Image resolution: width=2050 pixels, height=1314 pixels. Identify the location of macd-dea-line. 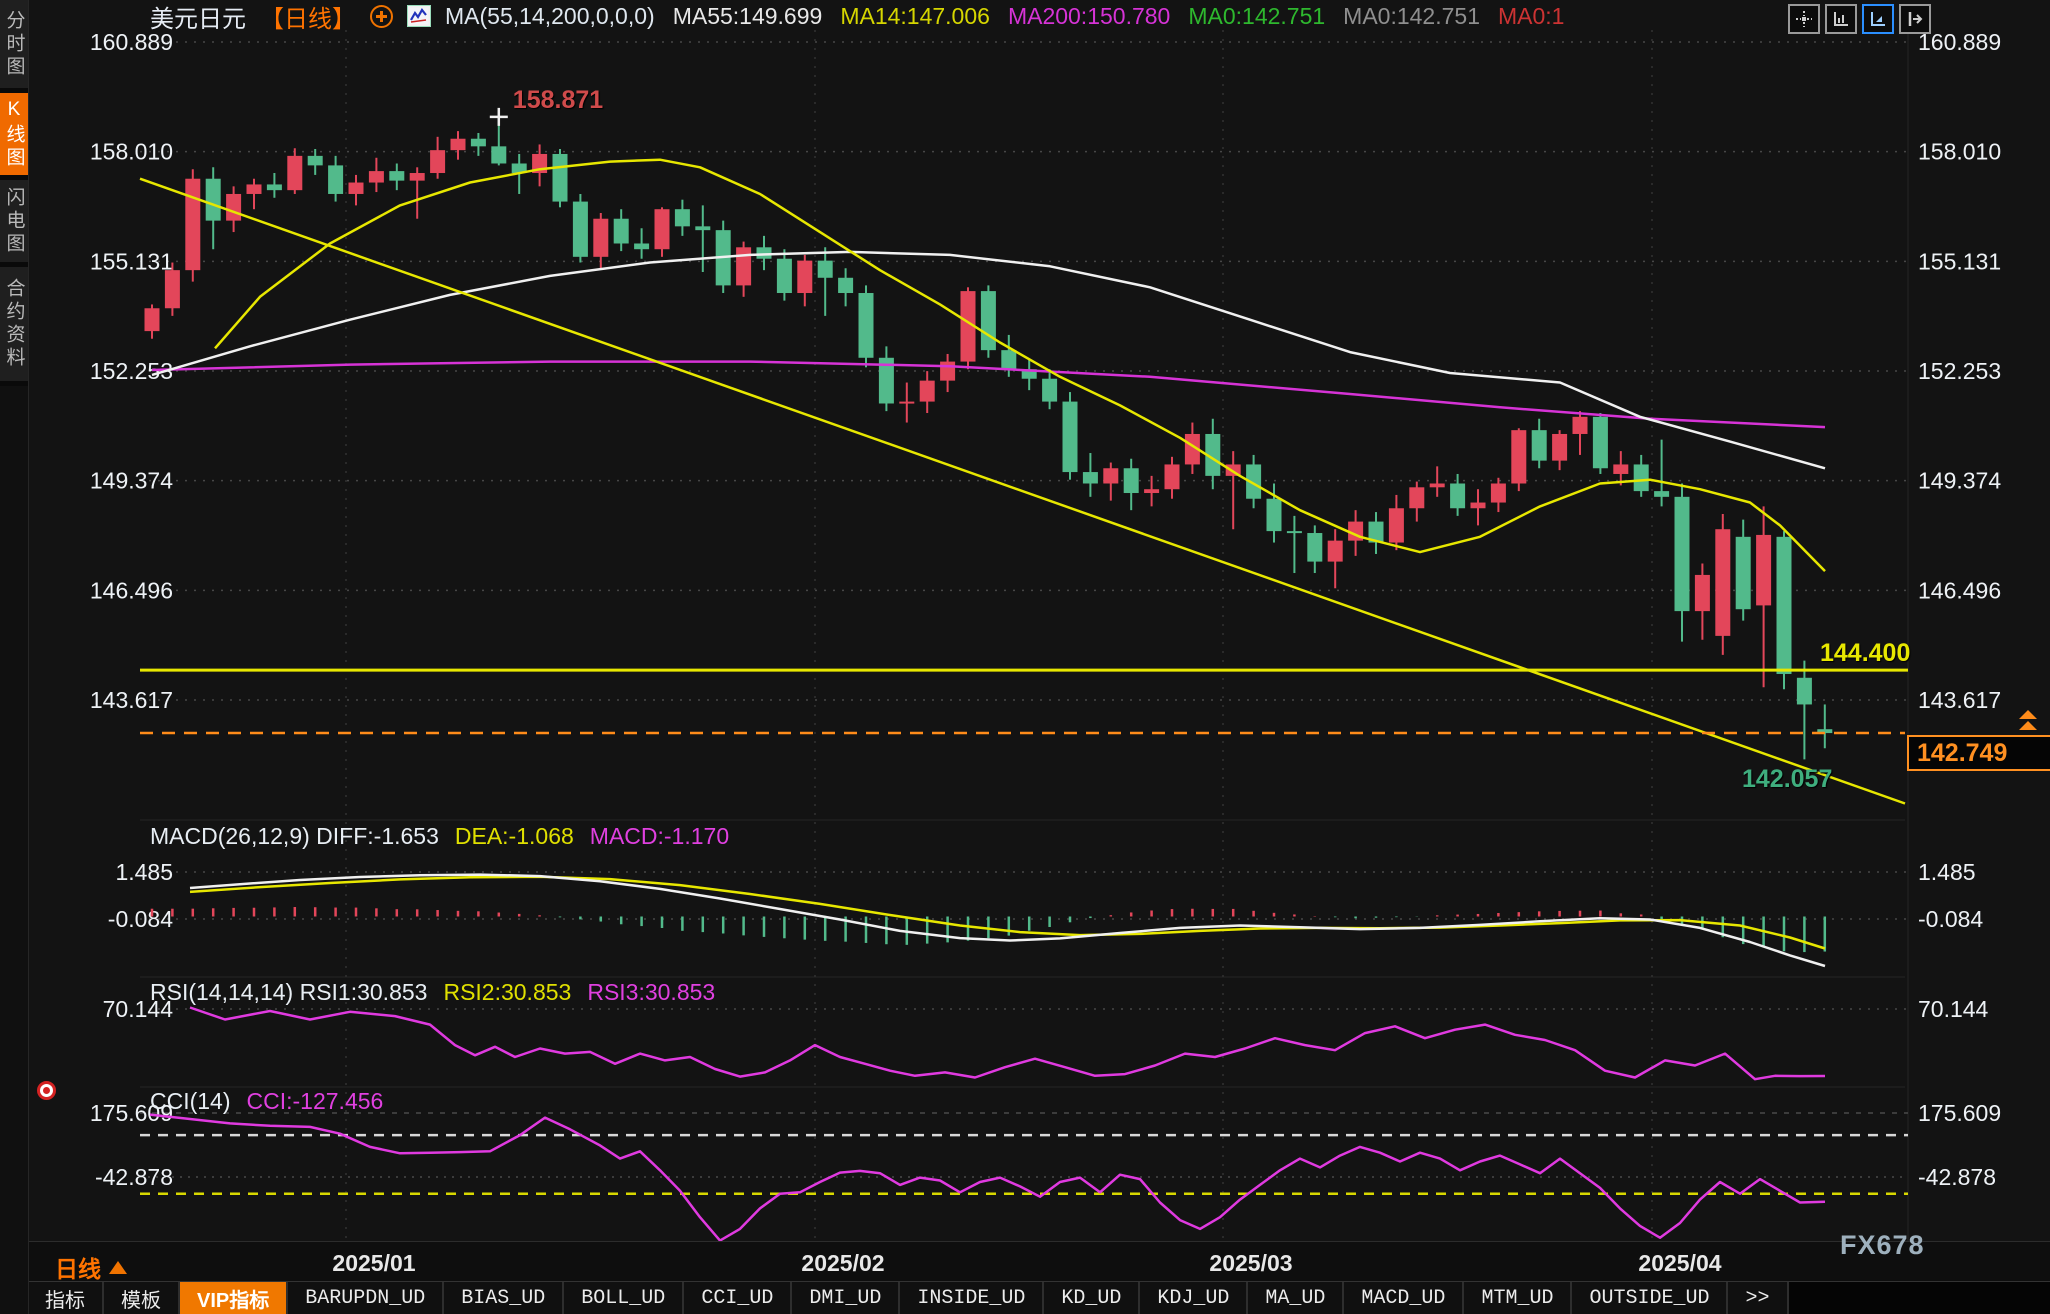
(1007, 912).